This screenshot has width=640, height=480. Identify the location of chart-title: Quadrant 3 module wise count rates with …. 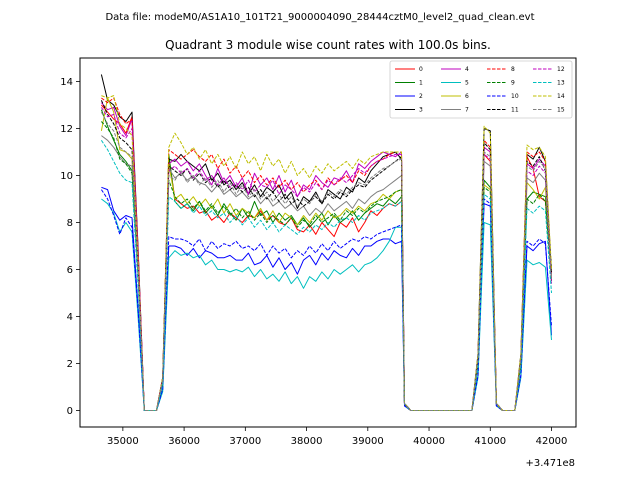
(328, 45).